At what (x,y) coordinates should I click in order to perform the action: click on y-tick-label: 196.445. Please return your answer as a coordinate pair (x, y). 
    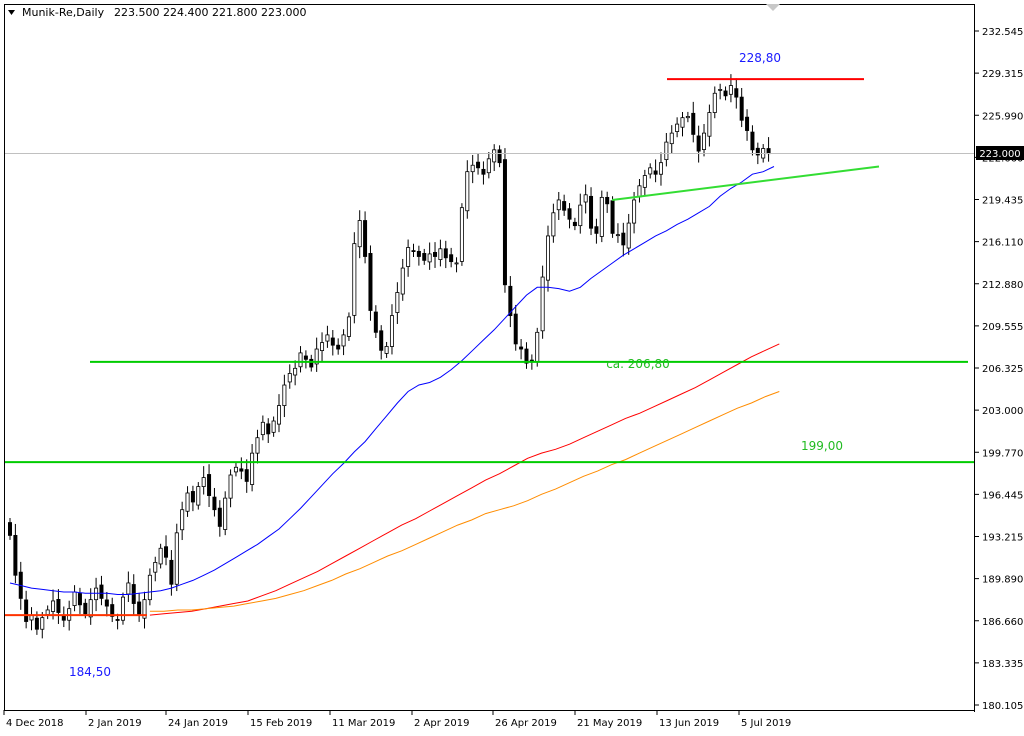
    Looking at the image, I should click on (1002, 495).